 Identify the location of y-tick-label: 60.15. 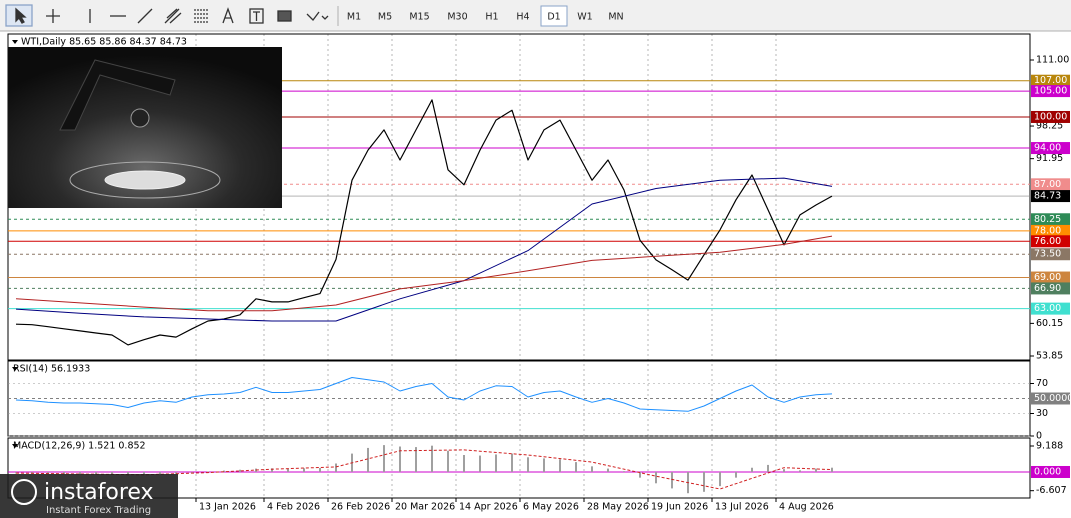
(1049, 323).